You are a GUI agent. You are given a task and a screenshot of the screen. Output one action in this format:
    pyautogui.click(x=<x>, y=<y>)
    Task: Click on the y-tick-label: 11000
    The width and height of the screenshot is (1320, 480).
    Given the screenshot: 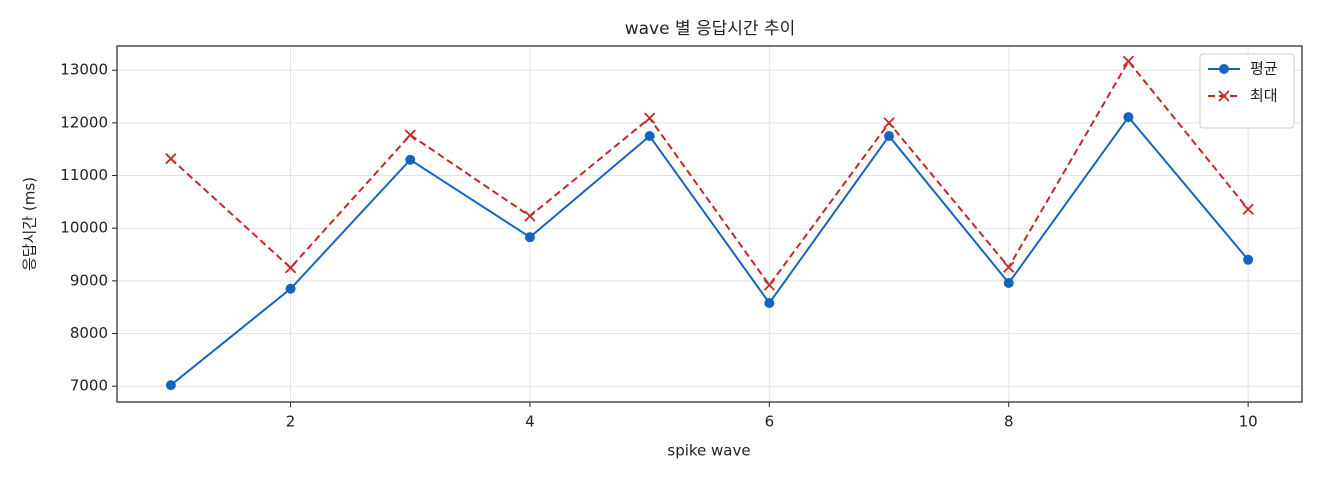 What is the action you would take?
    pyautogui.click(x=84, y=175)
    